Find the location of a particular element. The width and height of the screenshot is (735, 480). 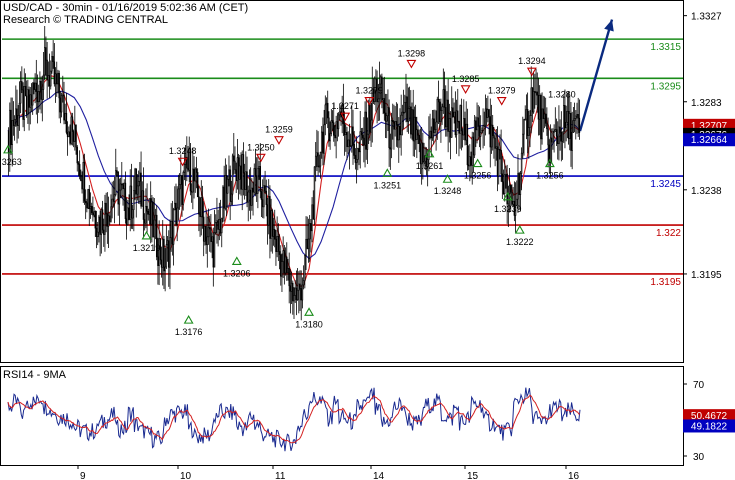

y-tick-label-2: 1.3238 is located at coordinates (706, 191).